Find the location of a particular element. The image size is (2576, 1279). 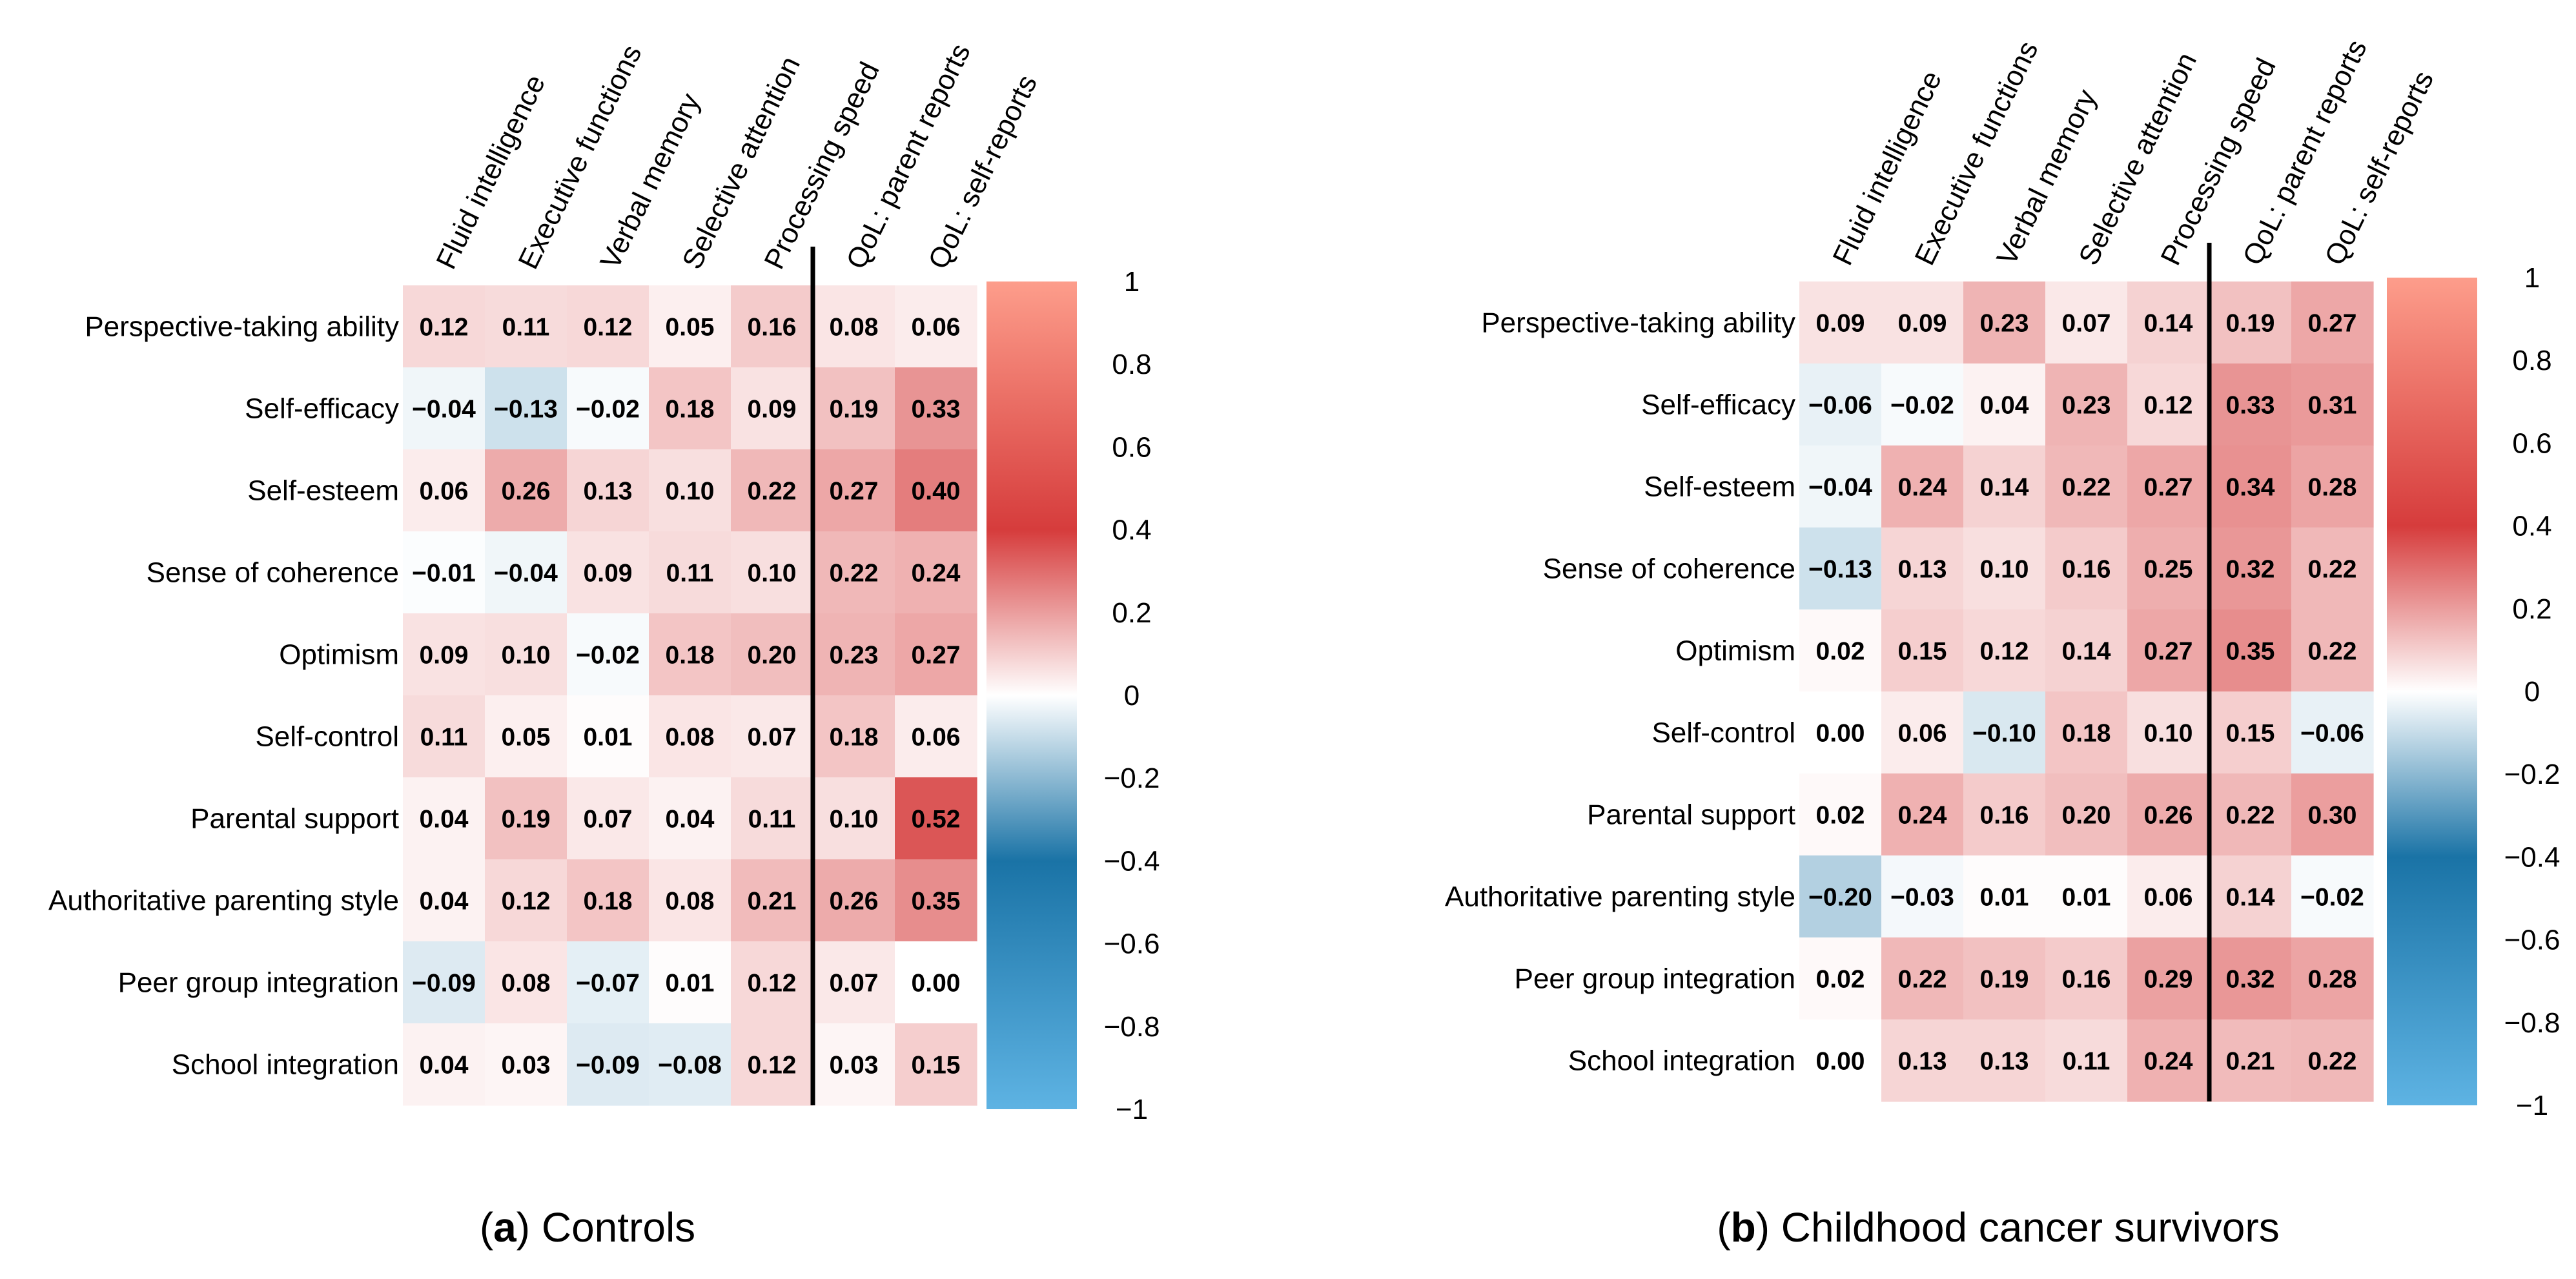

cell-value-label: 0.05 is located at coordinates (526, 738).